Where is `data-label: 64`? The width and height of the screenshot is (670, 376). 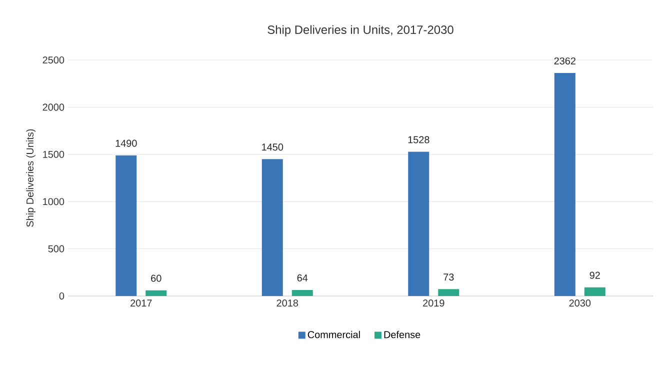 data-label: 64 is located at coordinates (302, 278).